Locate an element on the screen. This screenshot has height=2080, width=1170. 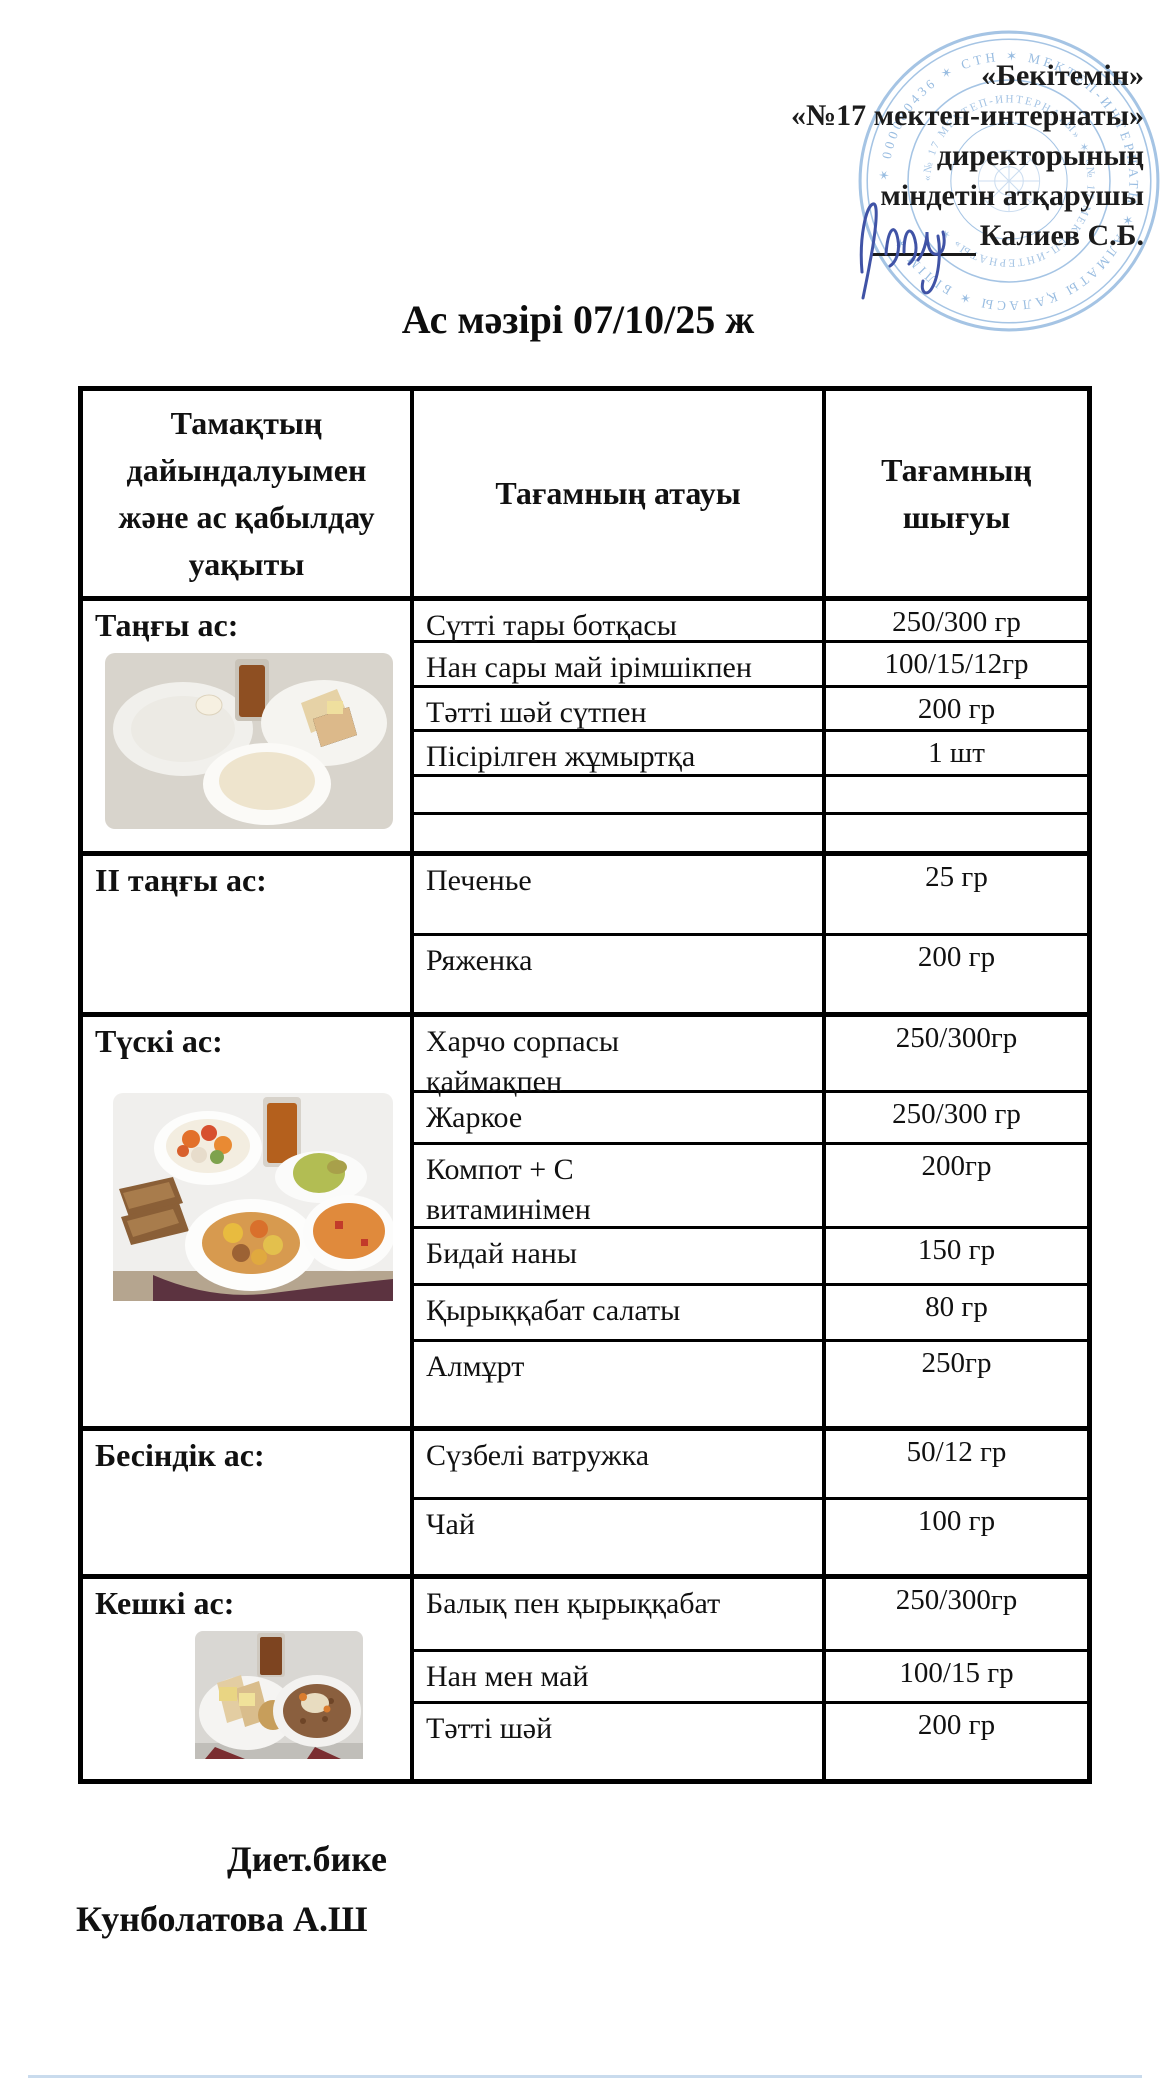
dietitian-role: Диет.бике is located at coordinates (307, 1859).